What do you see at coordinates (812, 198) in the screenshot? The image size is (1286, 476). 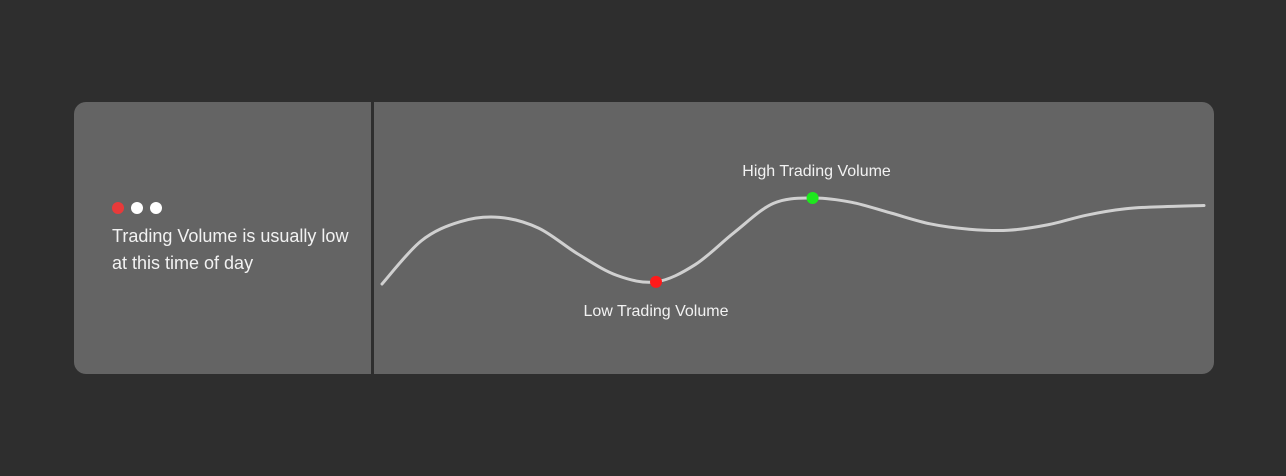 I see `high-volume-marker` at bounding box center [812, 198].